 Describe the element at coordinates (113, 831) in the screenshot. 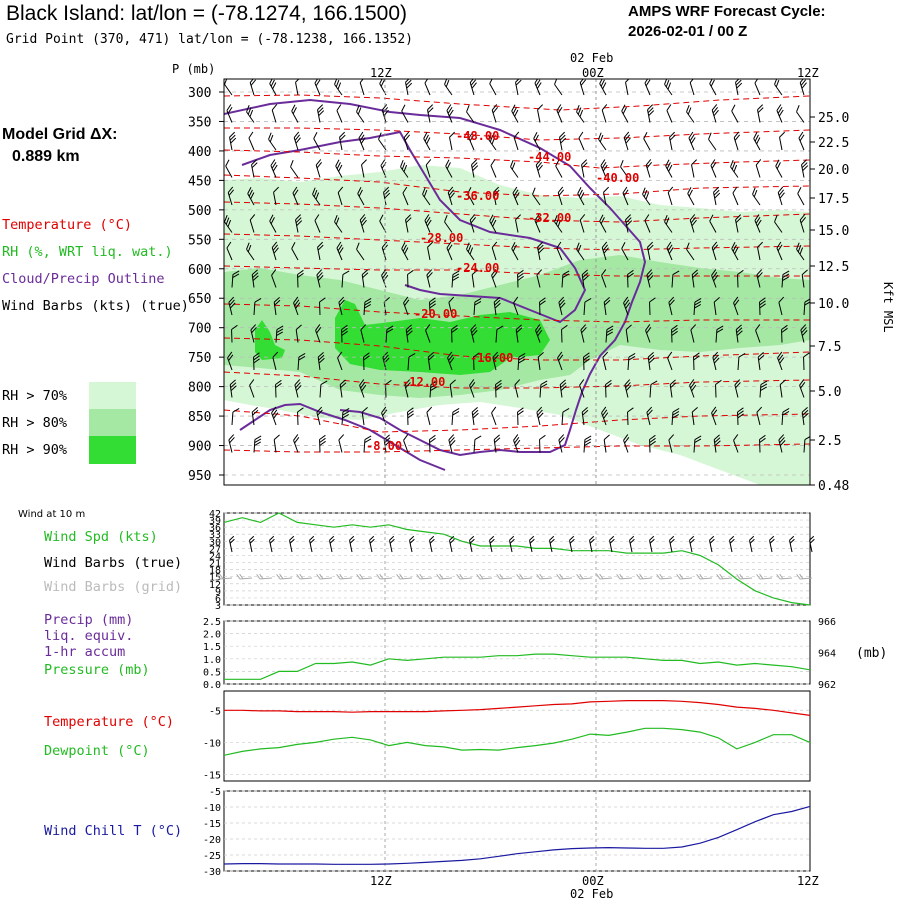

I see `legend-wind-chill: Wind Chill T (°C)` at that location.